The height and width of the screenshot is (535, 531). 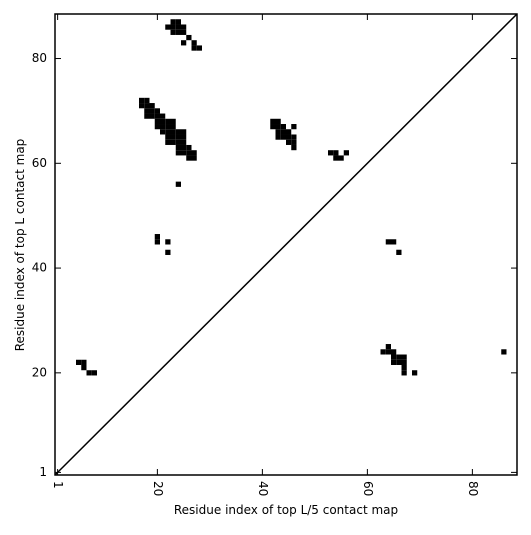 What do you see at coordinates (39, 372) in the screenshot?
I see `y-tick-label: 20` at bounding box center [39, 372].